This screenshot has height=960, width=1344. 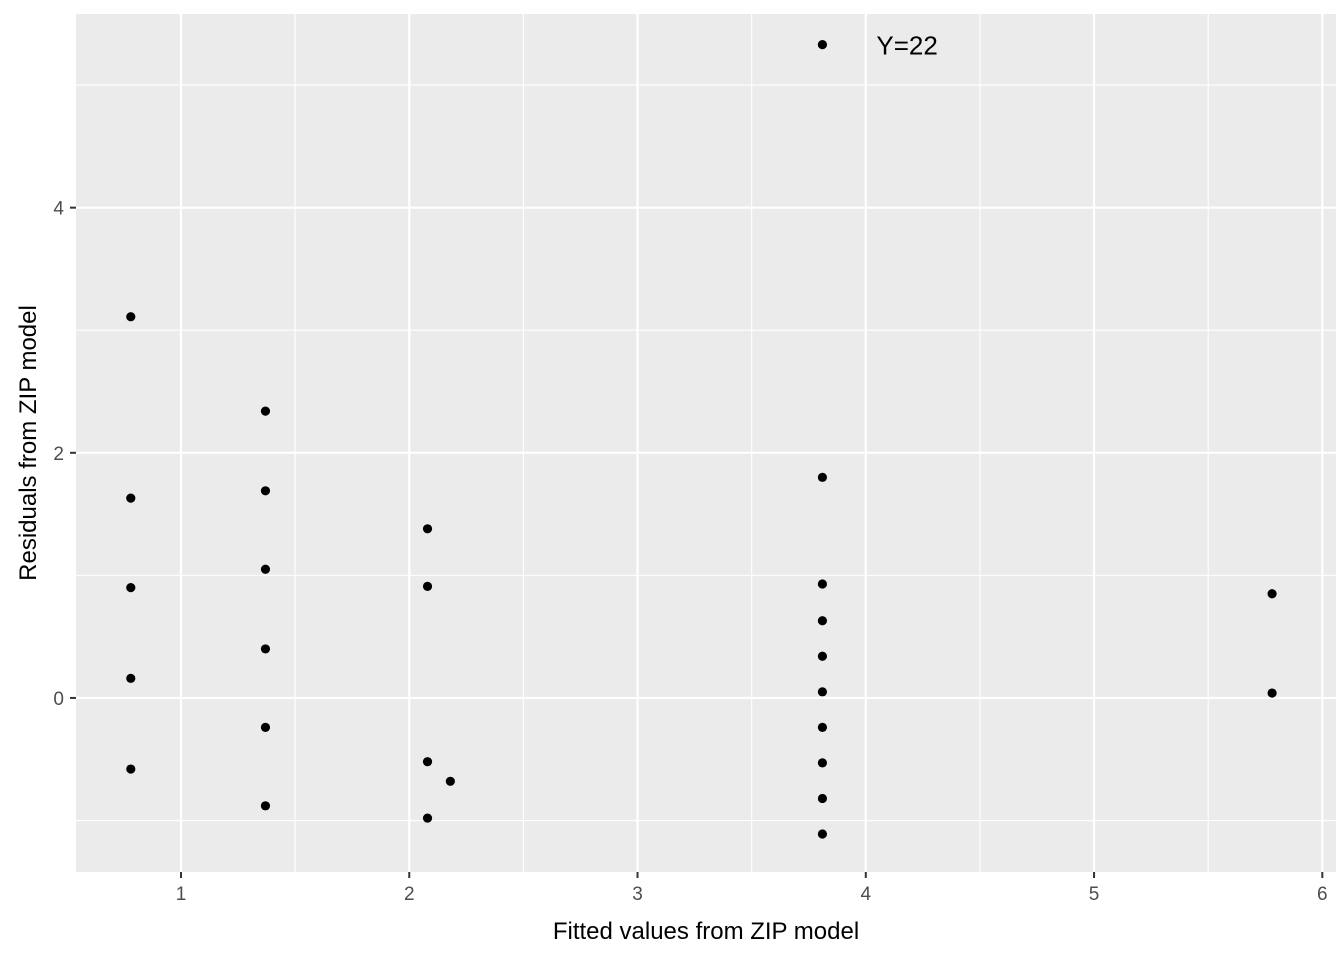 What do you see at coordinates (752, 888) in the screenshot?
I see `x-axis: 1 2 3 4 5 6` at bounding box center [752, 888].